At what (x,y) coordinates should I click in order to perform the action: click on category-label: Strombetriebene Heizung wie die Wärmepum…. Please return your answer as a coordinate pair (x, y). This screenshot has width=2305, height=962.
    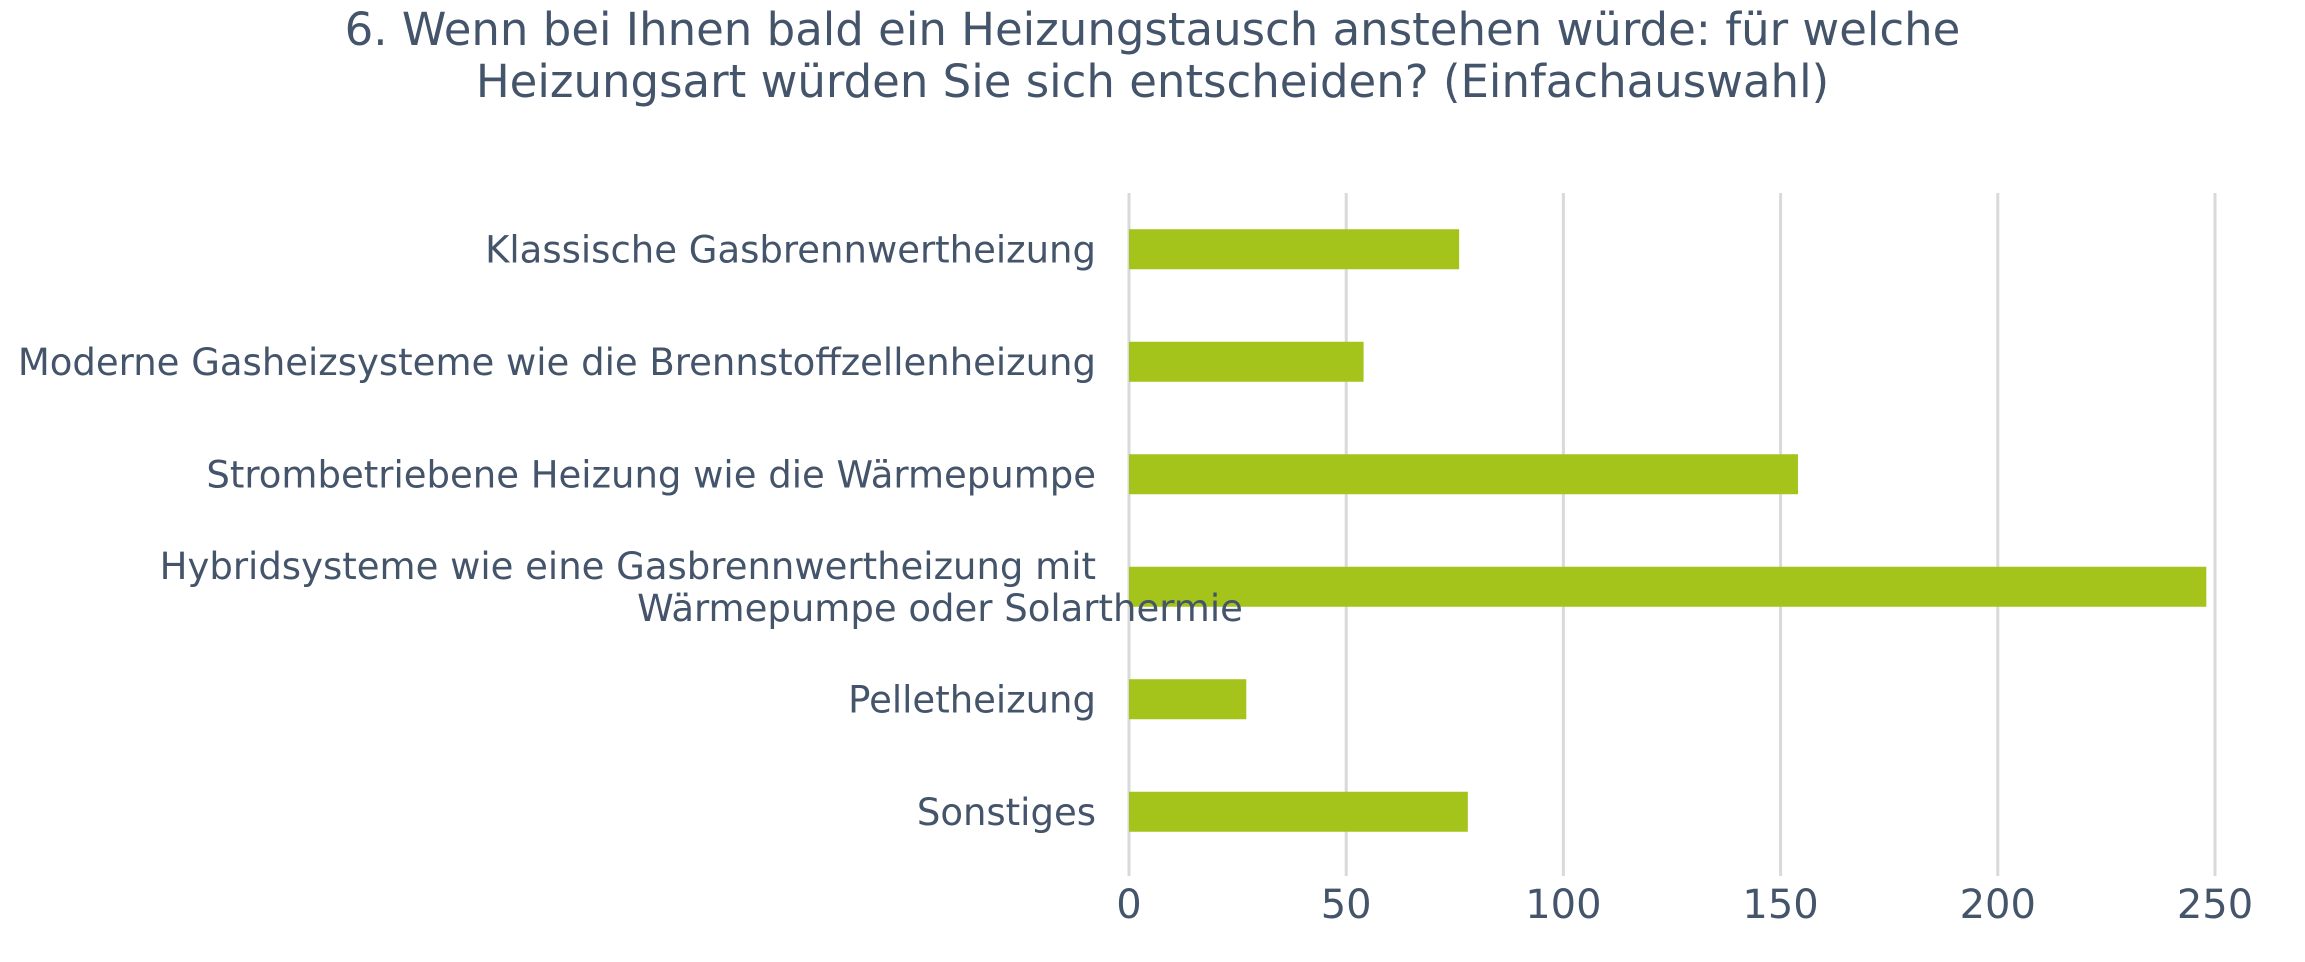
    Looking at the image, I should click on (651, 474).